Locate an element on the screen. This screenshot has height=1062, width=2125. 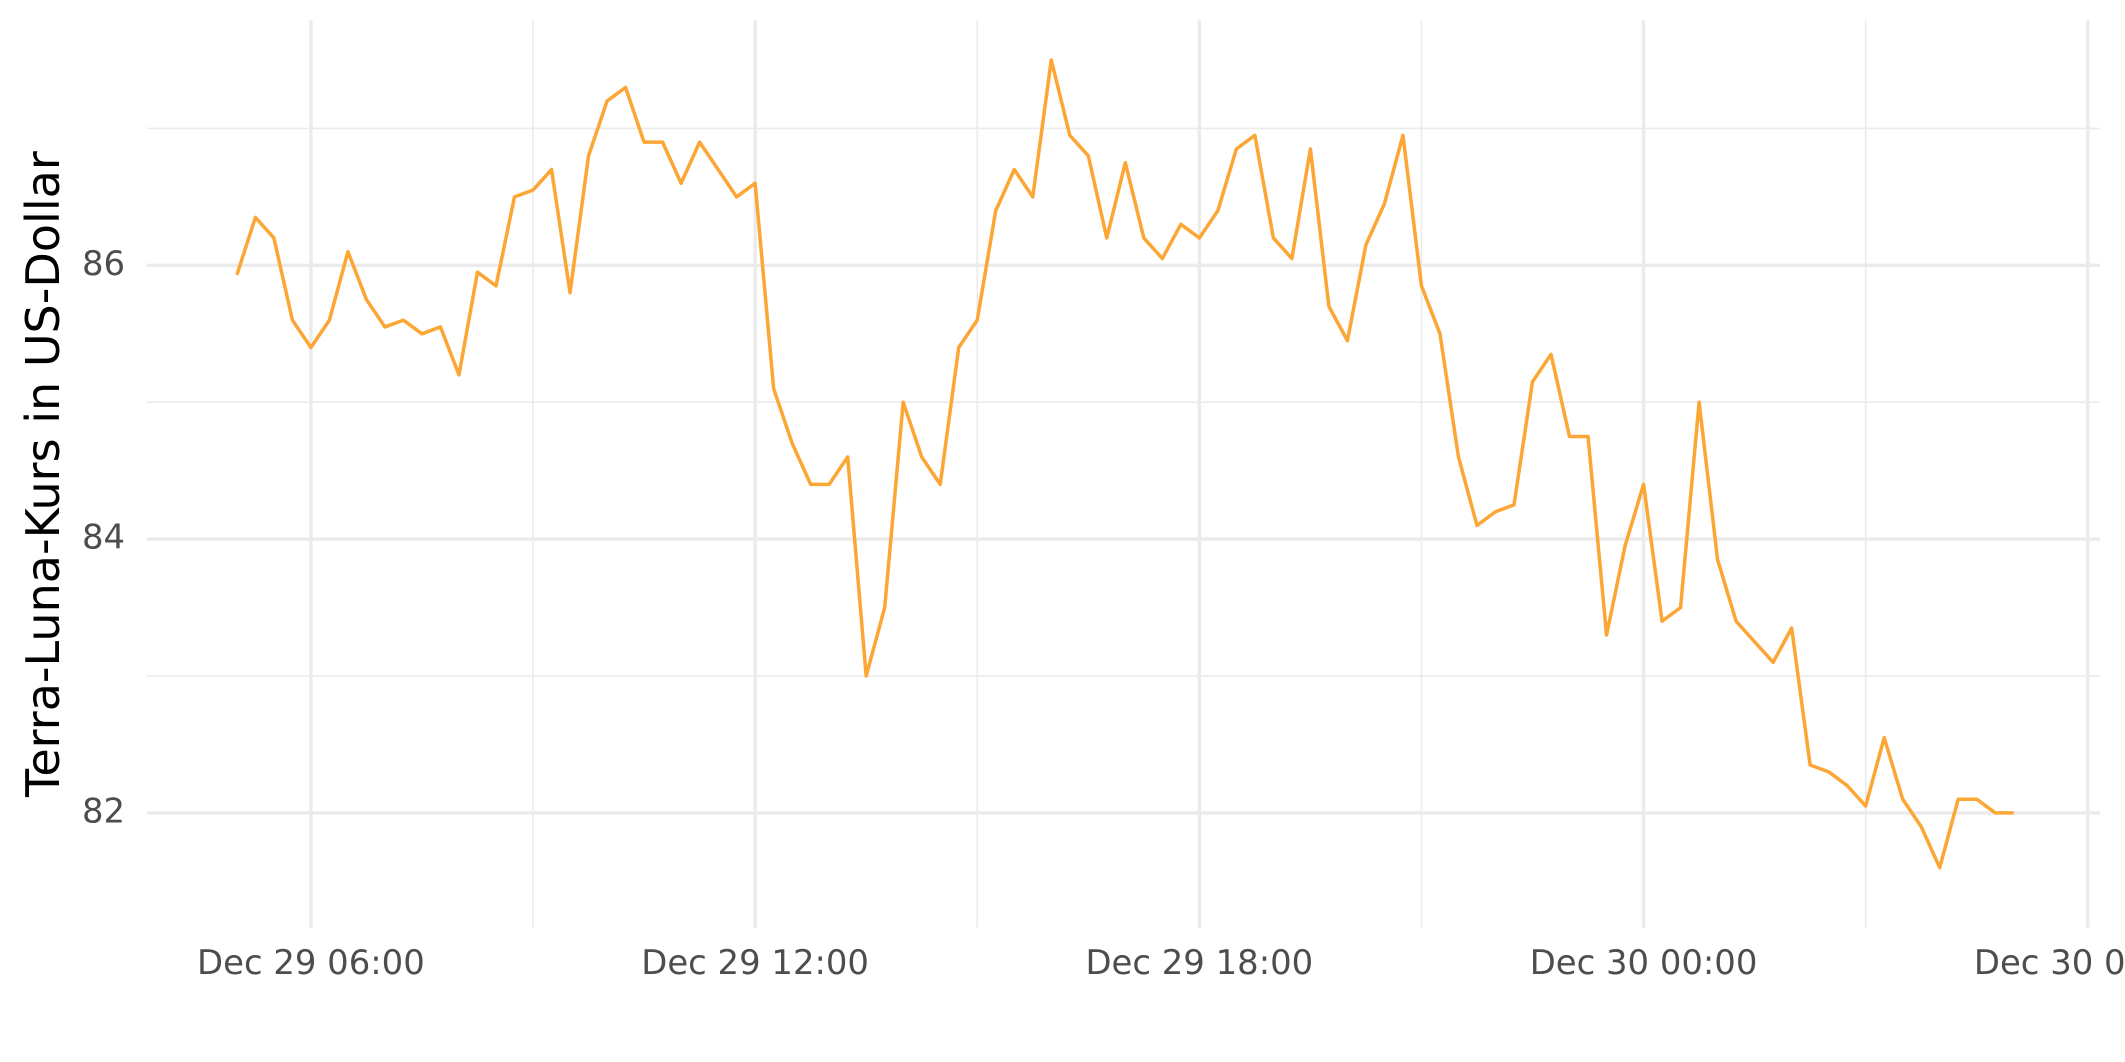
y-axis-title: Terra-Luna-Kurs in US-Dollar is located at coordinates (43, 474).